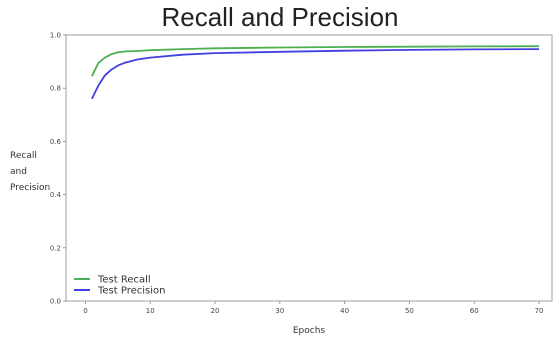 This screenshot has width=560, height=339. Describe the element at coordinates (280, 17) in the screenshot. I see `chart-title: Recall and Precision` at that location.